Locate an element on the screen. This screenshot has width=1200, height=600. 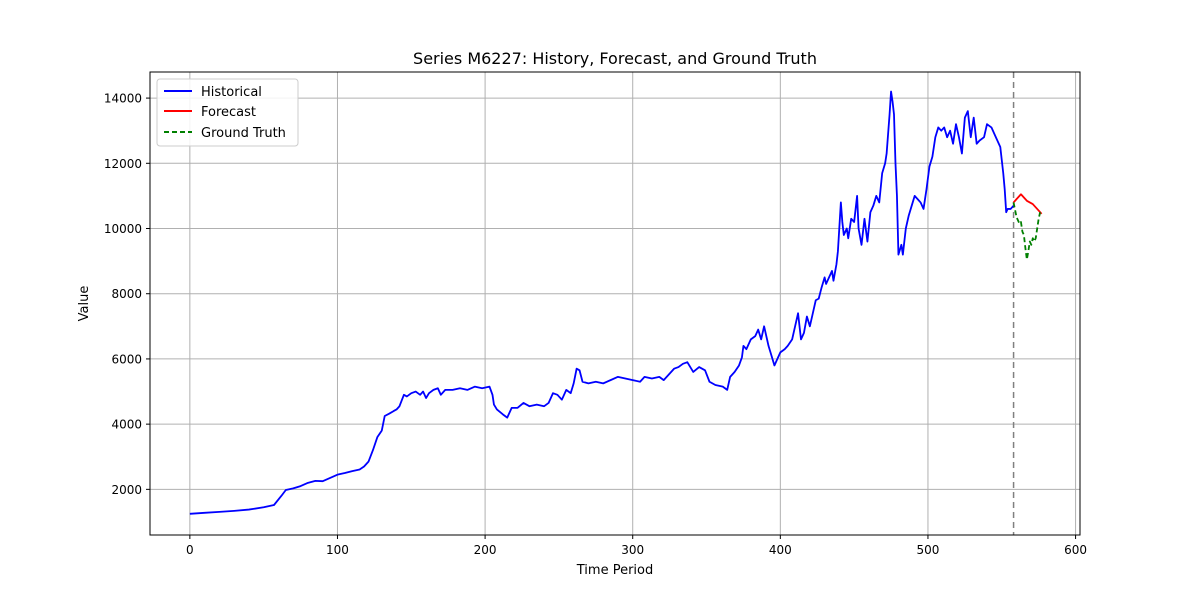
y-tick-label: 12000 is located at coordinates (123, 164).